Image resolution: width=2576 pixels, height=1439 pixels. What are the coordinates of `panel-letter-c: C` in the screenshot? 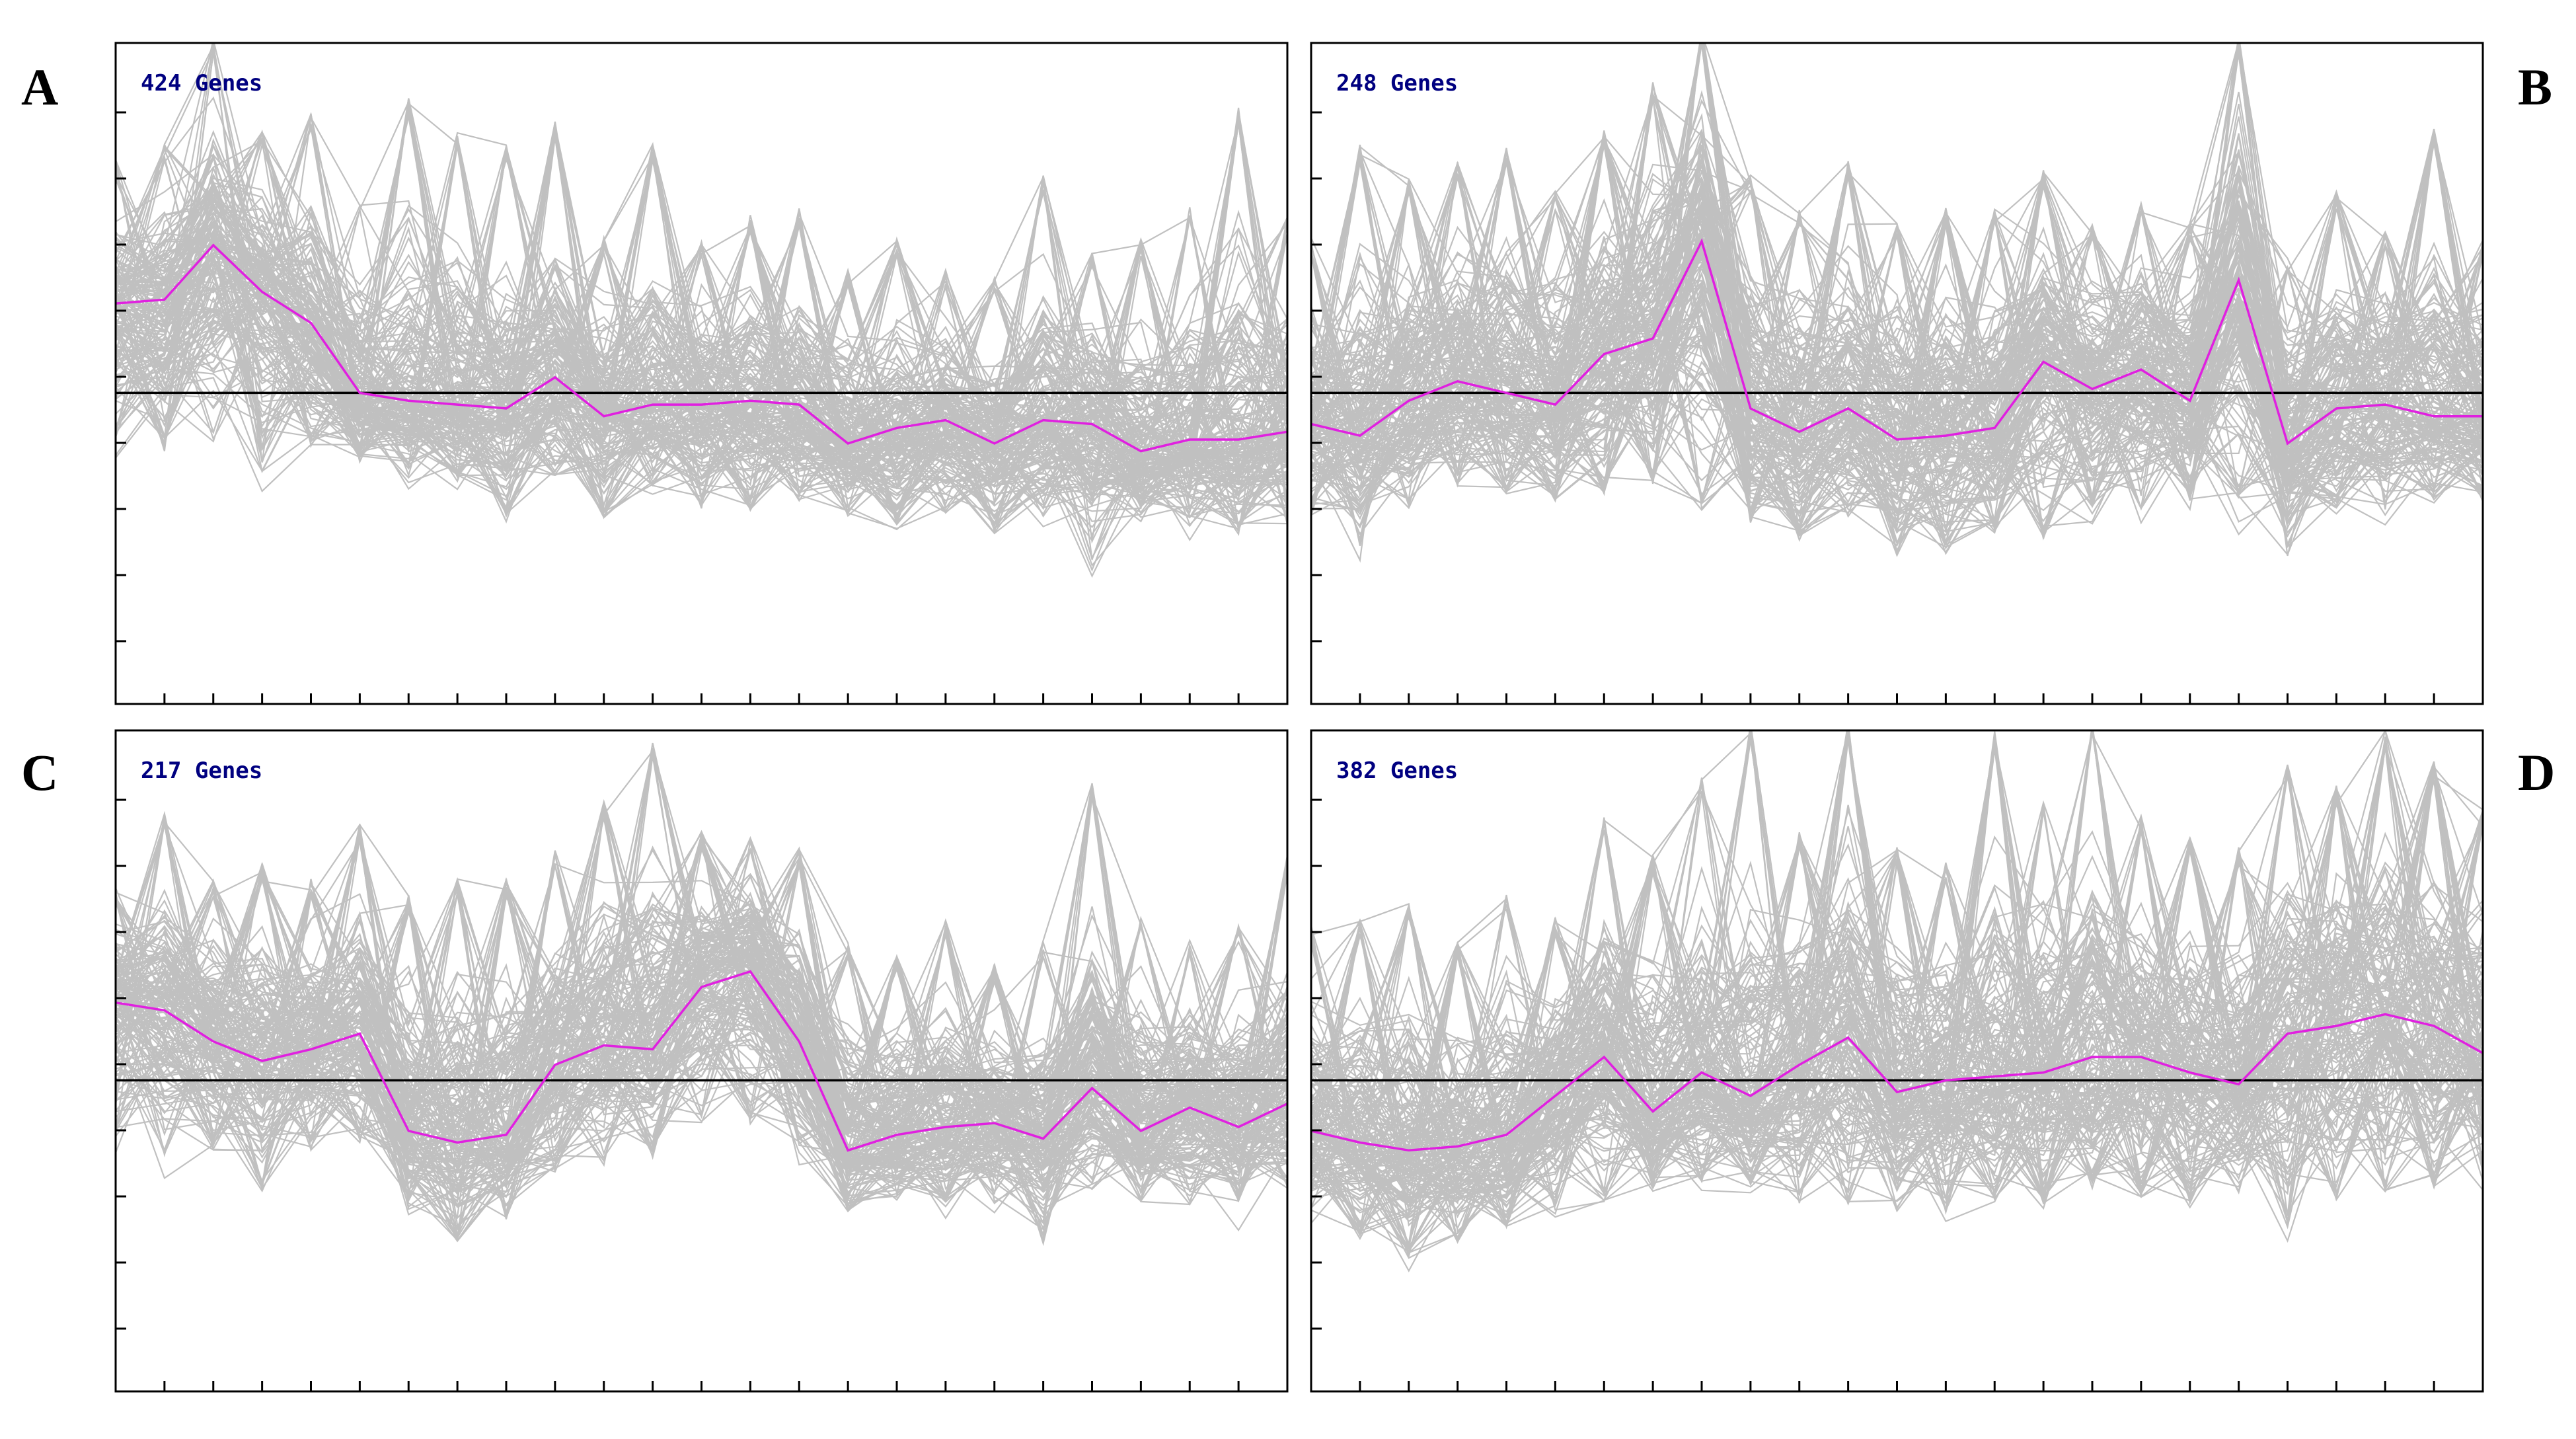 It's located at (39, 772).